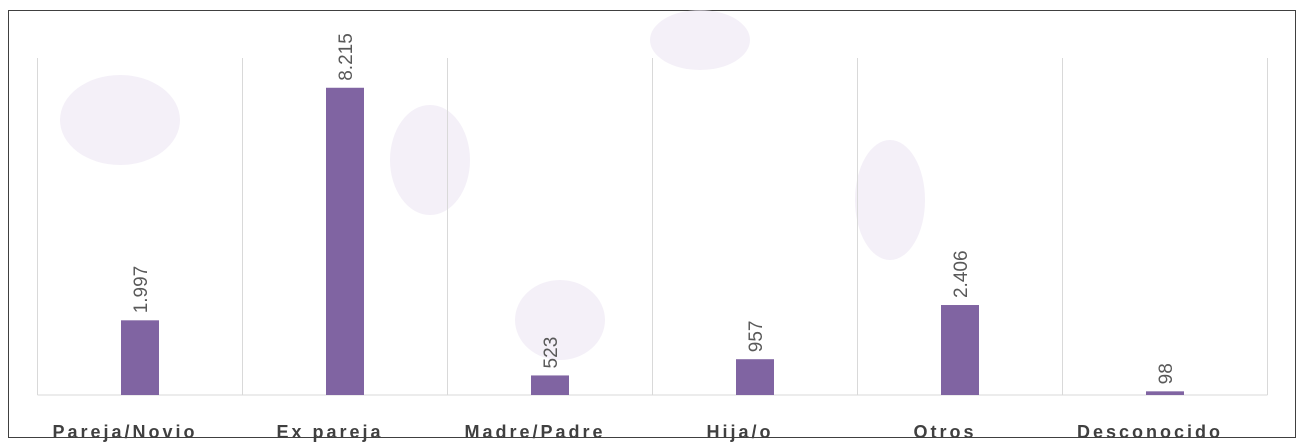 This screenshot has height=448, width=1304. Describe the element at coordinates (1150, 432) in the screenshot. I see `x-tick-label: Desconocido` at that location.